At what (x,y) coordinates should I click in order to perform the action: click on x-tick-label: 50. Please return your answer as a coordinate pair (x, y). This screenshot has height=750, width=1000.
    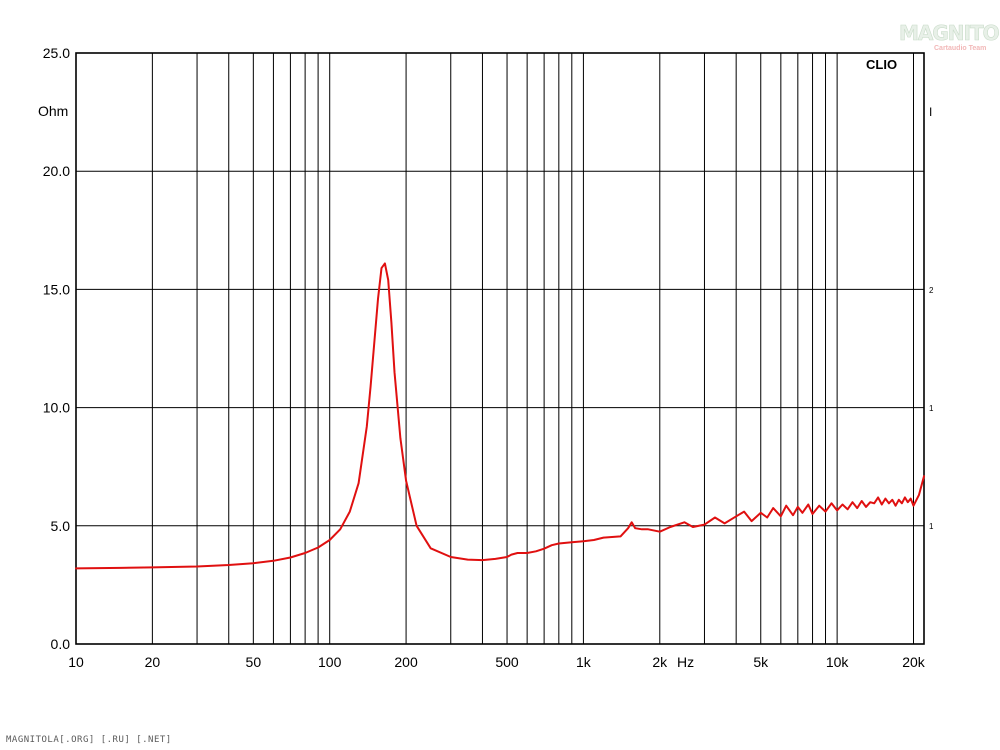
    Looking at the image, I should click on (254, 662).